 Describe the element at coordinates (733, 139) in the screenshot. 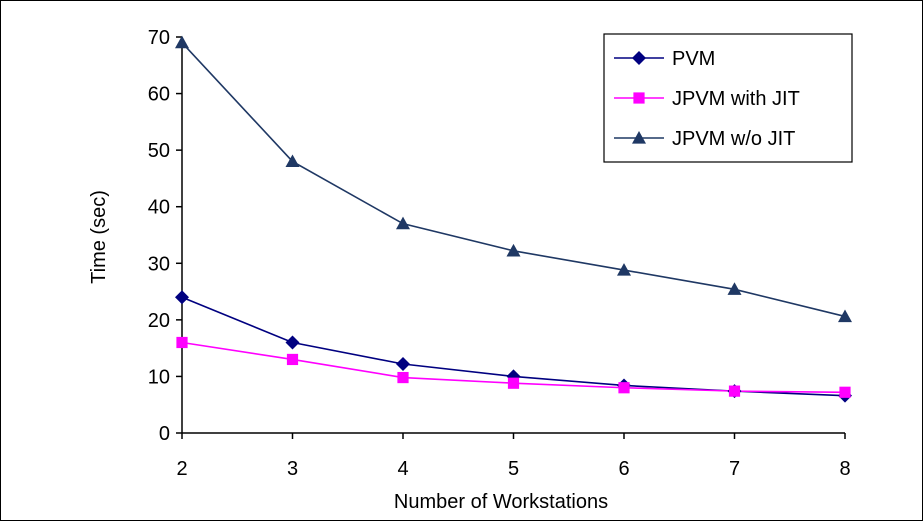

I see `legend-label: JPVM w/o JIT` at that location.